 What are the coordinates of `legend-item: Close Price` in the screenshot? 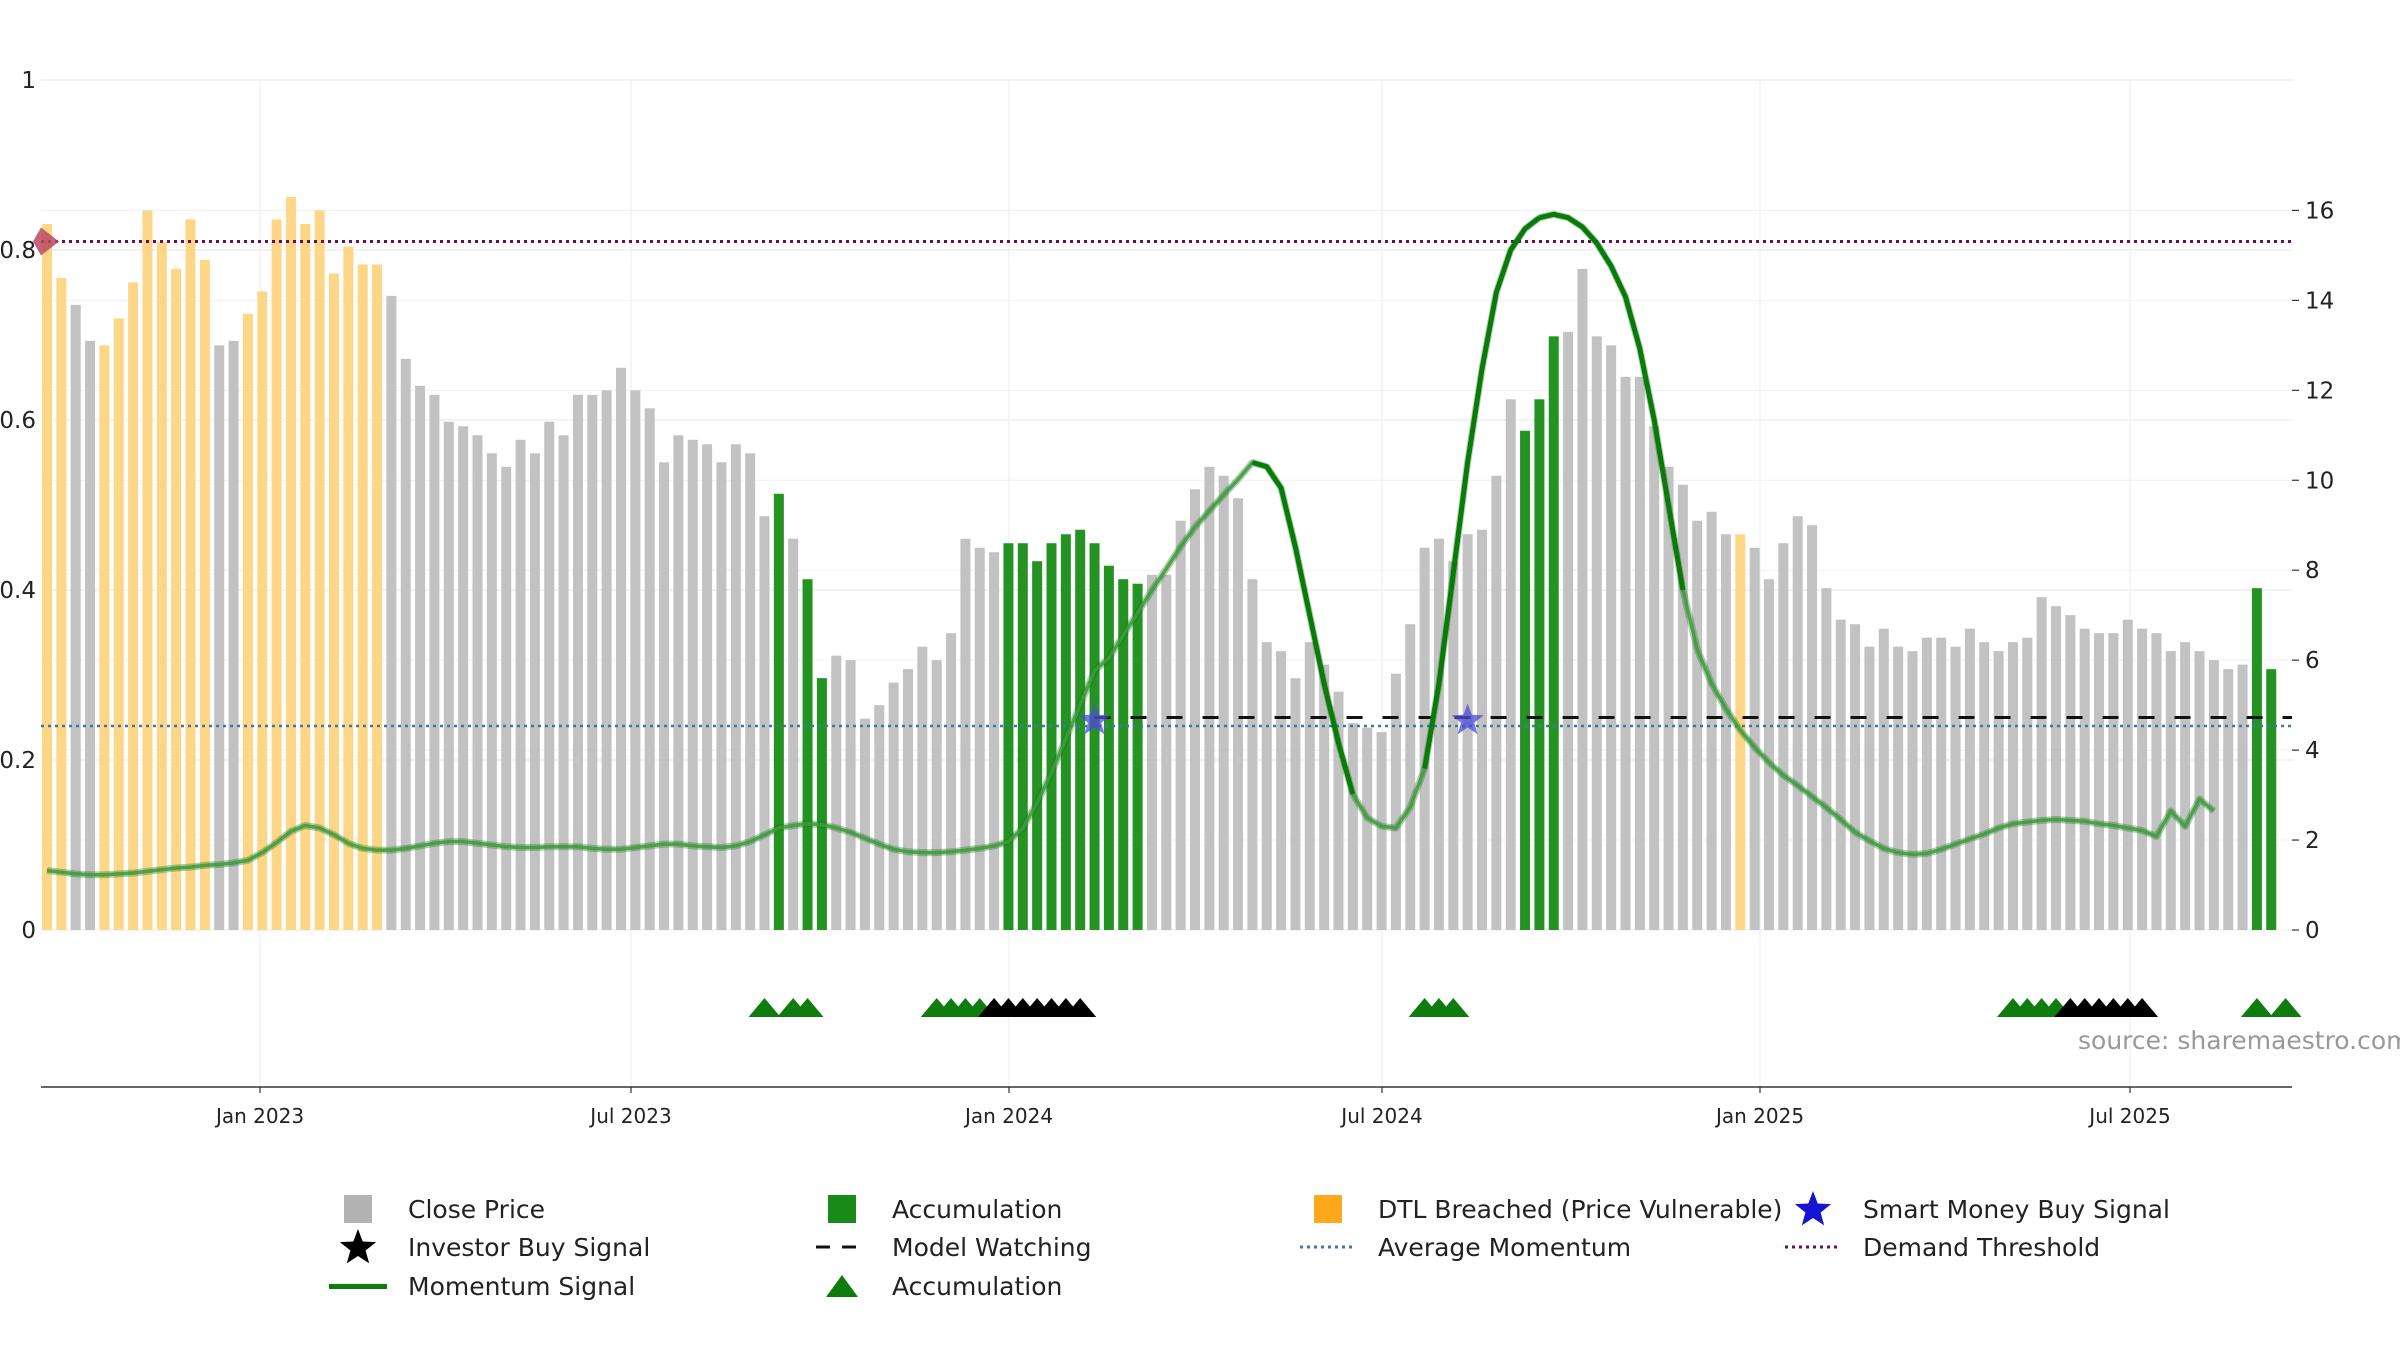 It's located at (436, 1209).